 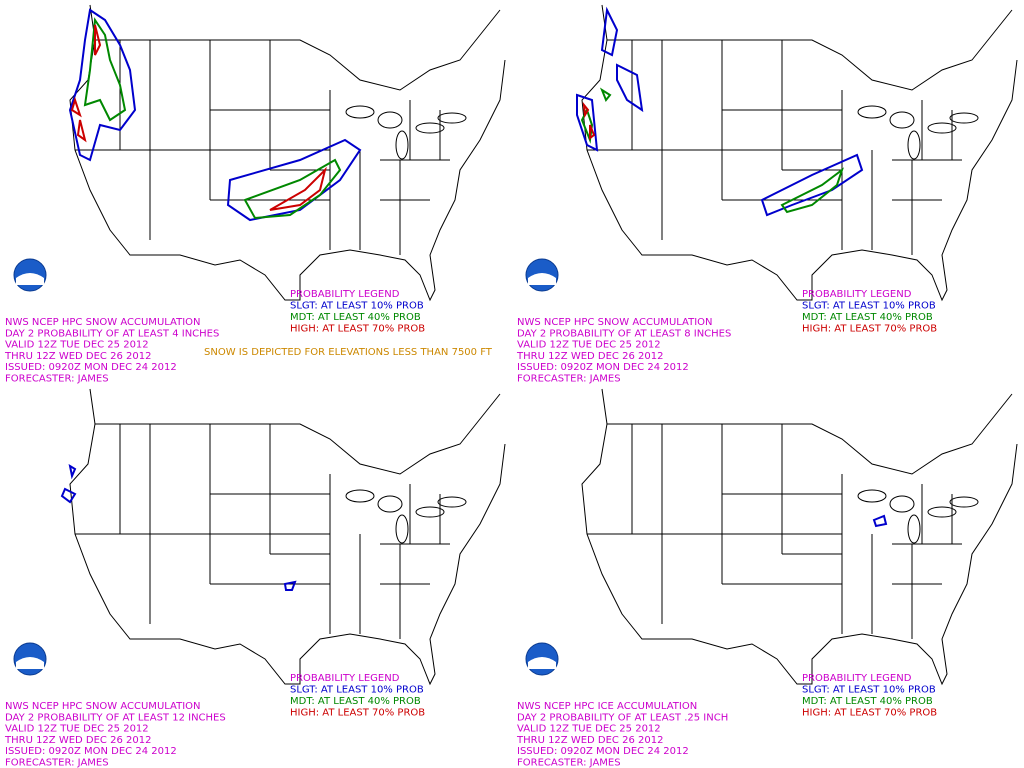 I want to click on header-line: DAY 2 PROBABILITY OF AT LEAST 8 INCHES, so click(x=624, y=333).